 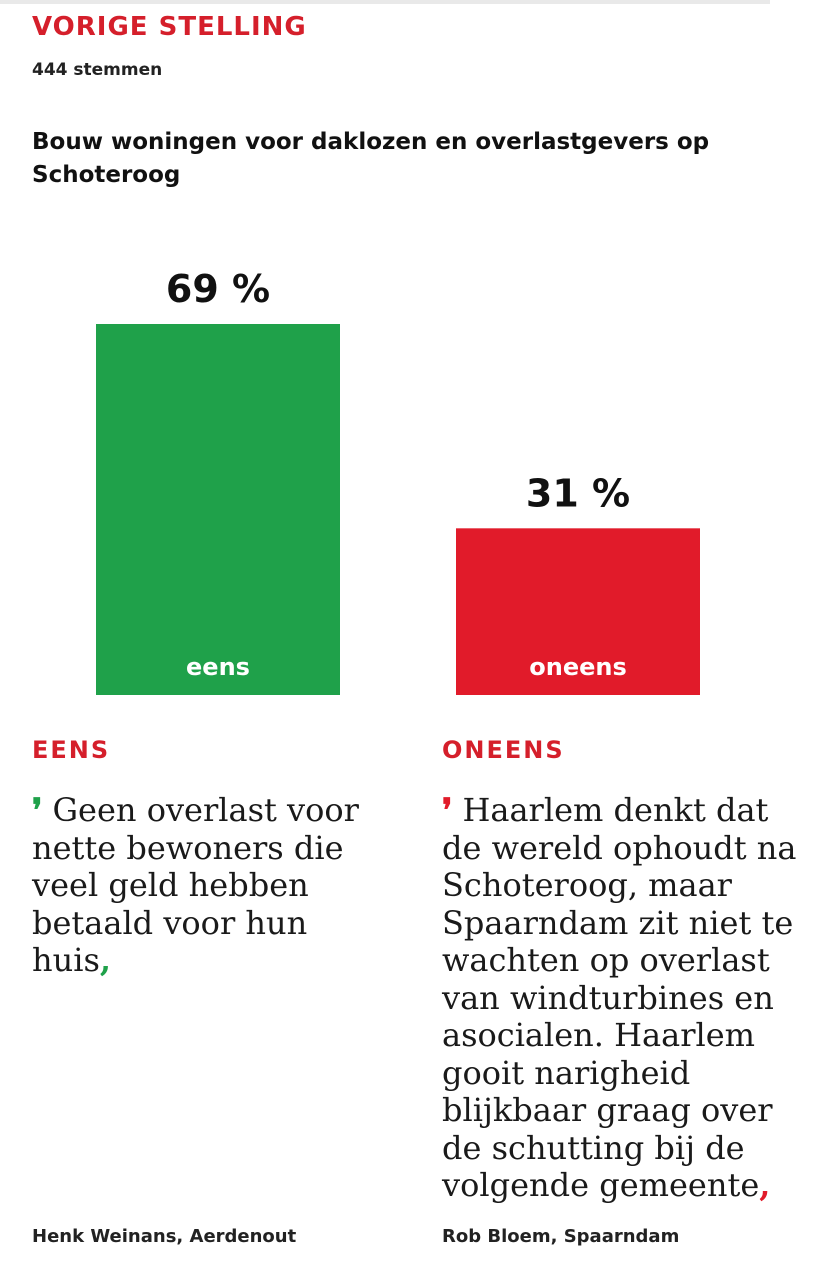 I want to click on section-kicker: VORIGE STELLING, so click(x=169, y=27).